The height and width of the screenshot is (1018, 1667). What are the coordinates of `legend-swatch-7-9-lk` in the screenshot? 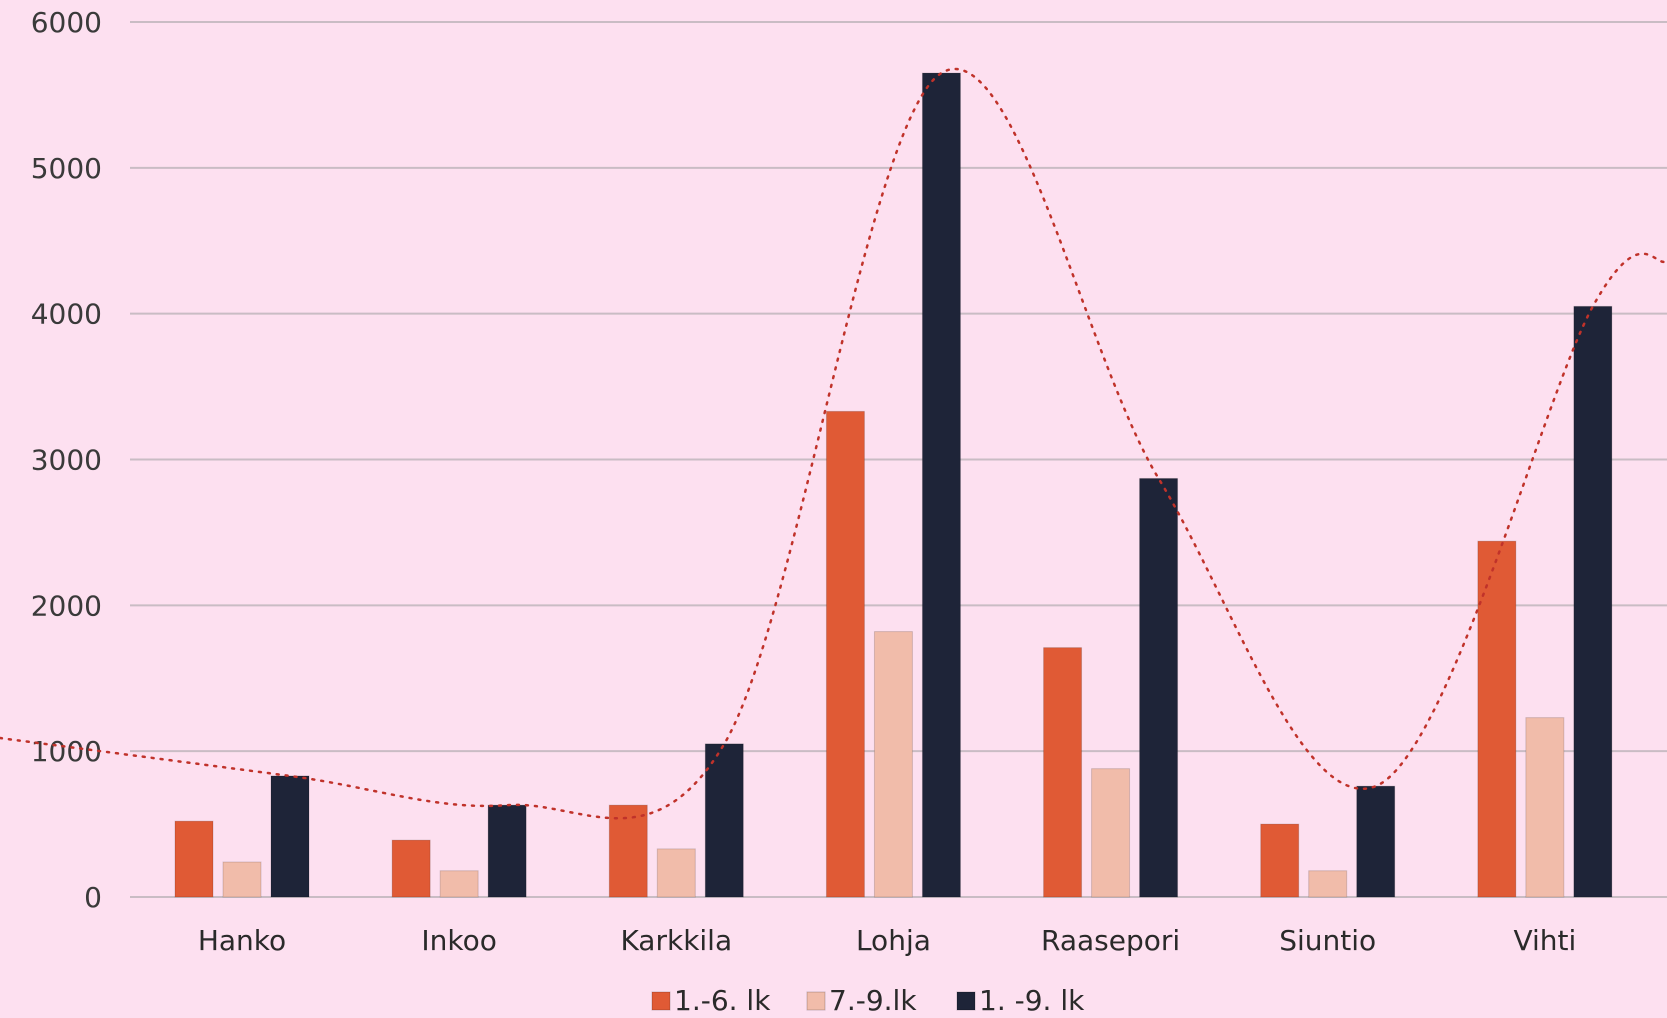 It's located at (816, 1001).